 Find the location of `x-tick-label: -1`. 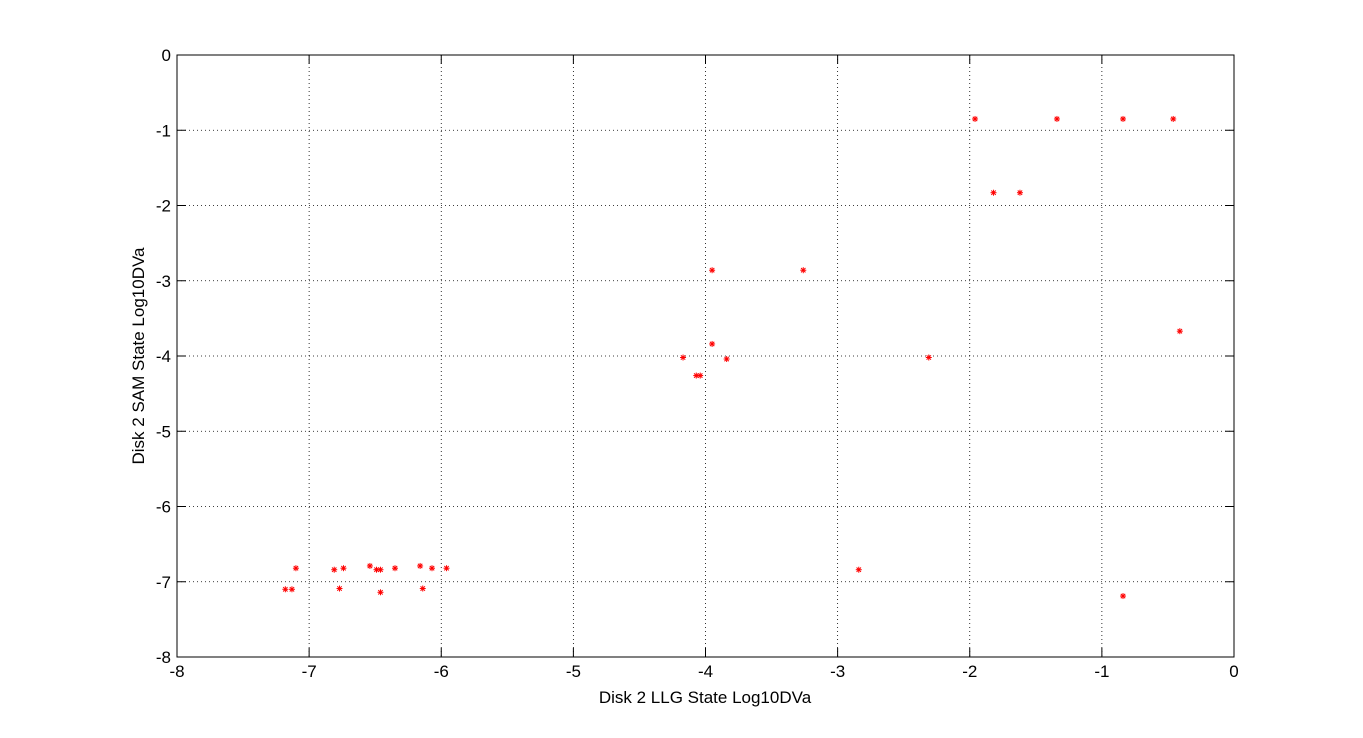

x-tick-label: -1 is located at coordinates (1101, 671).